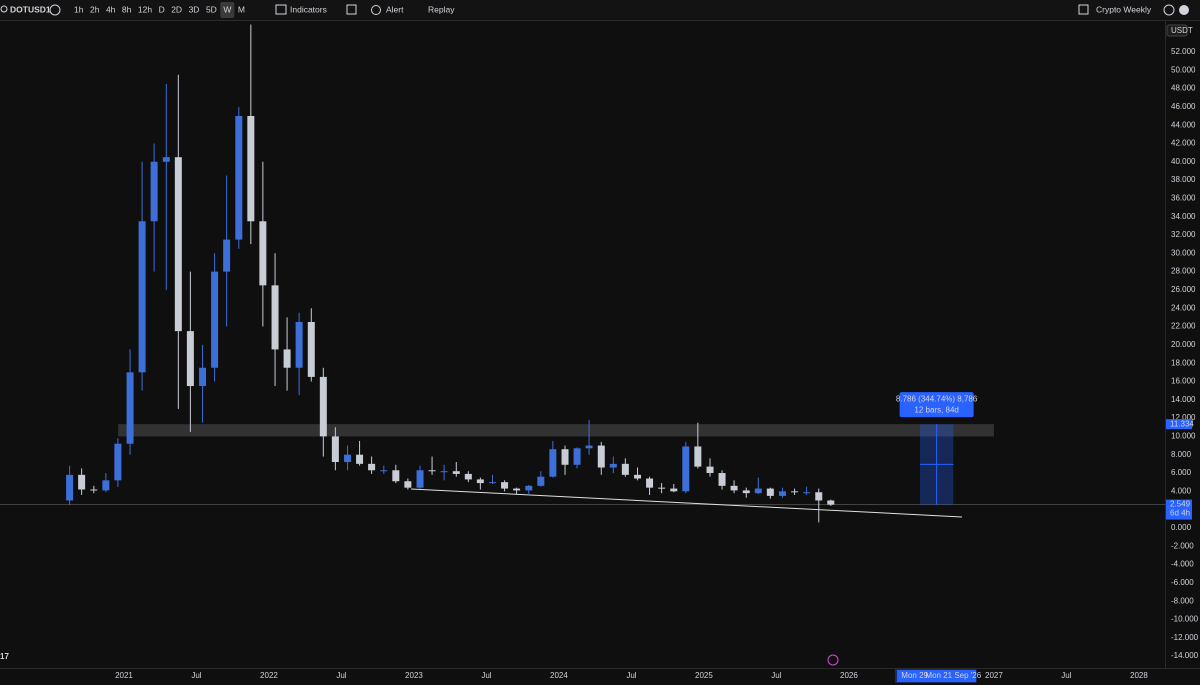 This screenshot has height=685, width=1200. What do you see at coordinates (1183, 289) in the screenshot?
I see `y-tick-label: 26.000` at bounding box center [1183, 289].